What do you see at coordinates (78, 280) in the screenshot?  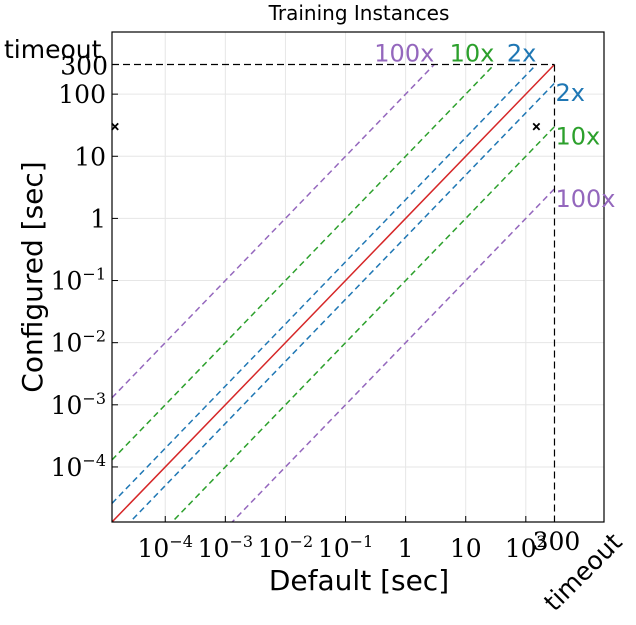 I see `y-tick-label: 10⁻¹` at bounding box center [78, 280].